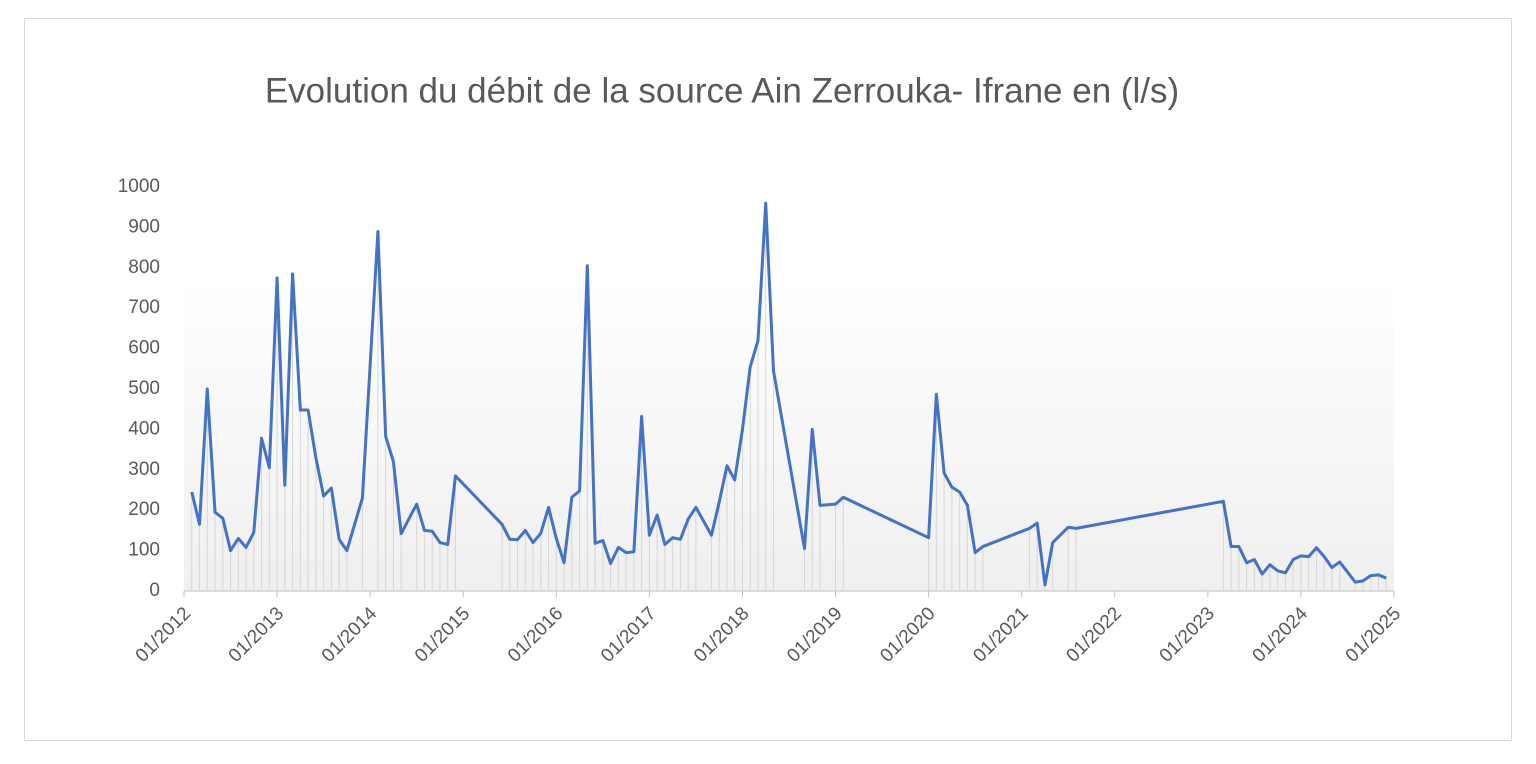 The height and width of the screenshot is (764, 1536). I want to click on y-tick-label: 500, so click(144, 388).